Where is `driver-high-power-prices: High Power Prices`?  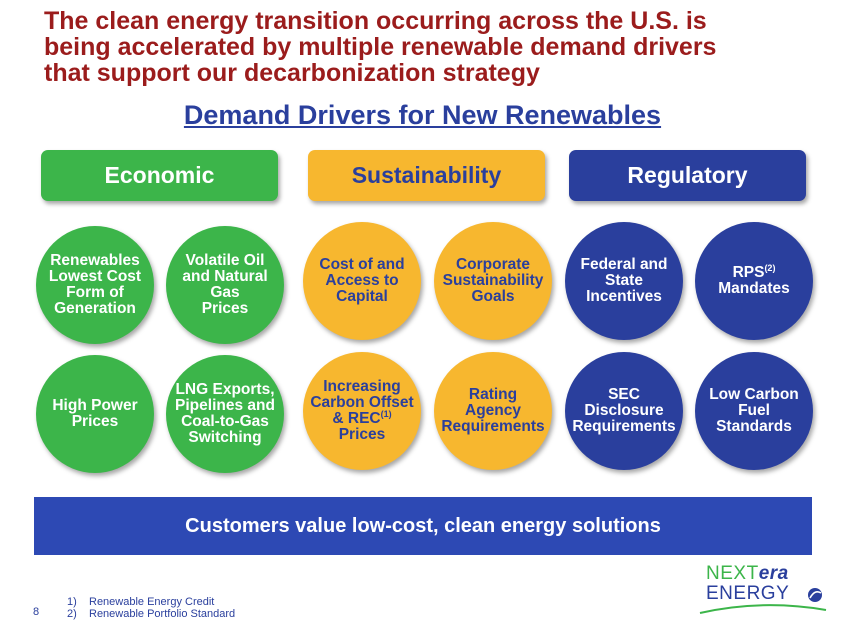
driver-high-power-prices: High Power Prices is located at coordinates (95, 414).